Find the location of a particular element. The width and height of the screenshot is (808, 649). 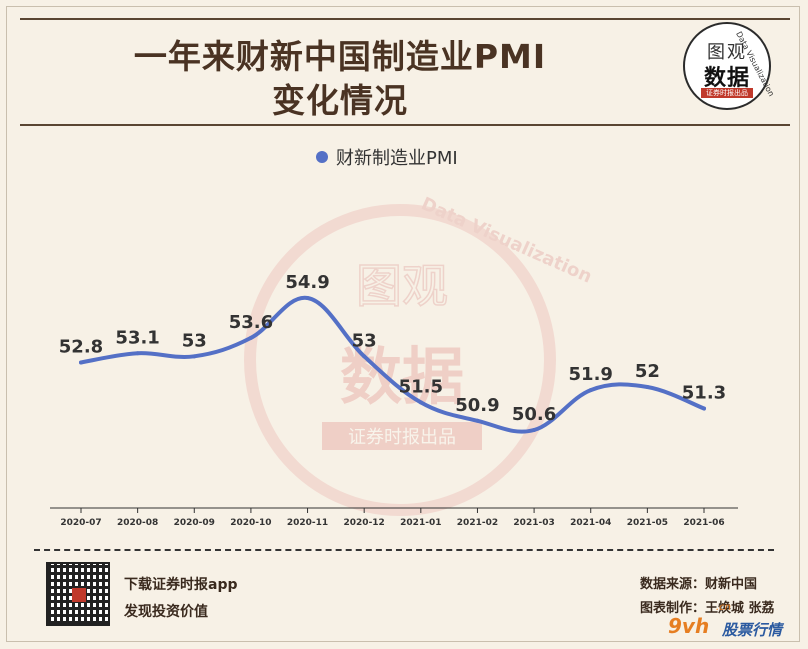

site-brand-subtitle: 股票行情 is located at coordinates (752, 630).